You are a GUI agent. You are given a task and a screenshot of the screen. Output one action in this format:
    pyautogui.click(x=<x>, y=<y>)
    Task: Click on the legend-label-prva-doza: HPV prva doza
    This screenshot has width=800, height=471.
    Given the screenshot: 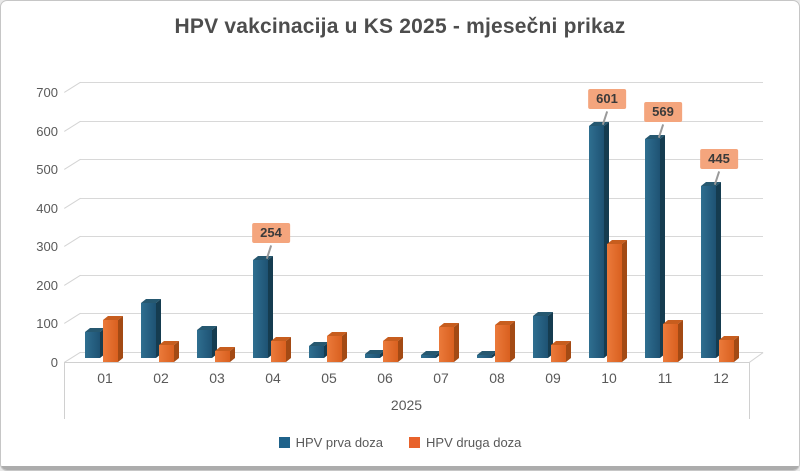 What is the action you would take?
    pyautogui.click(x=339, y=442)
    